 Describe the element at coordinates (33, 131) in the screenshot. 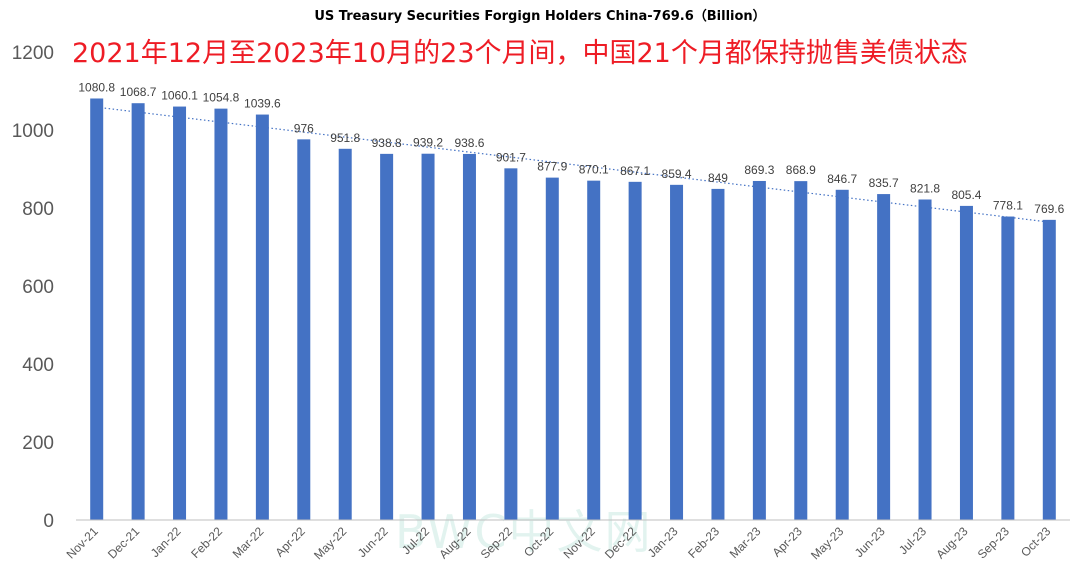

I see `y-tick-label: 1000` at that location.